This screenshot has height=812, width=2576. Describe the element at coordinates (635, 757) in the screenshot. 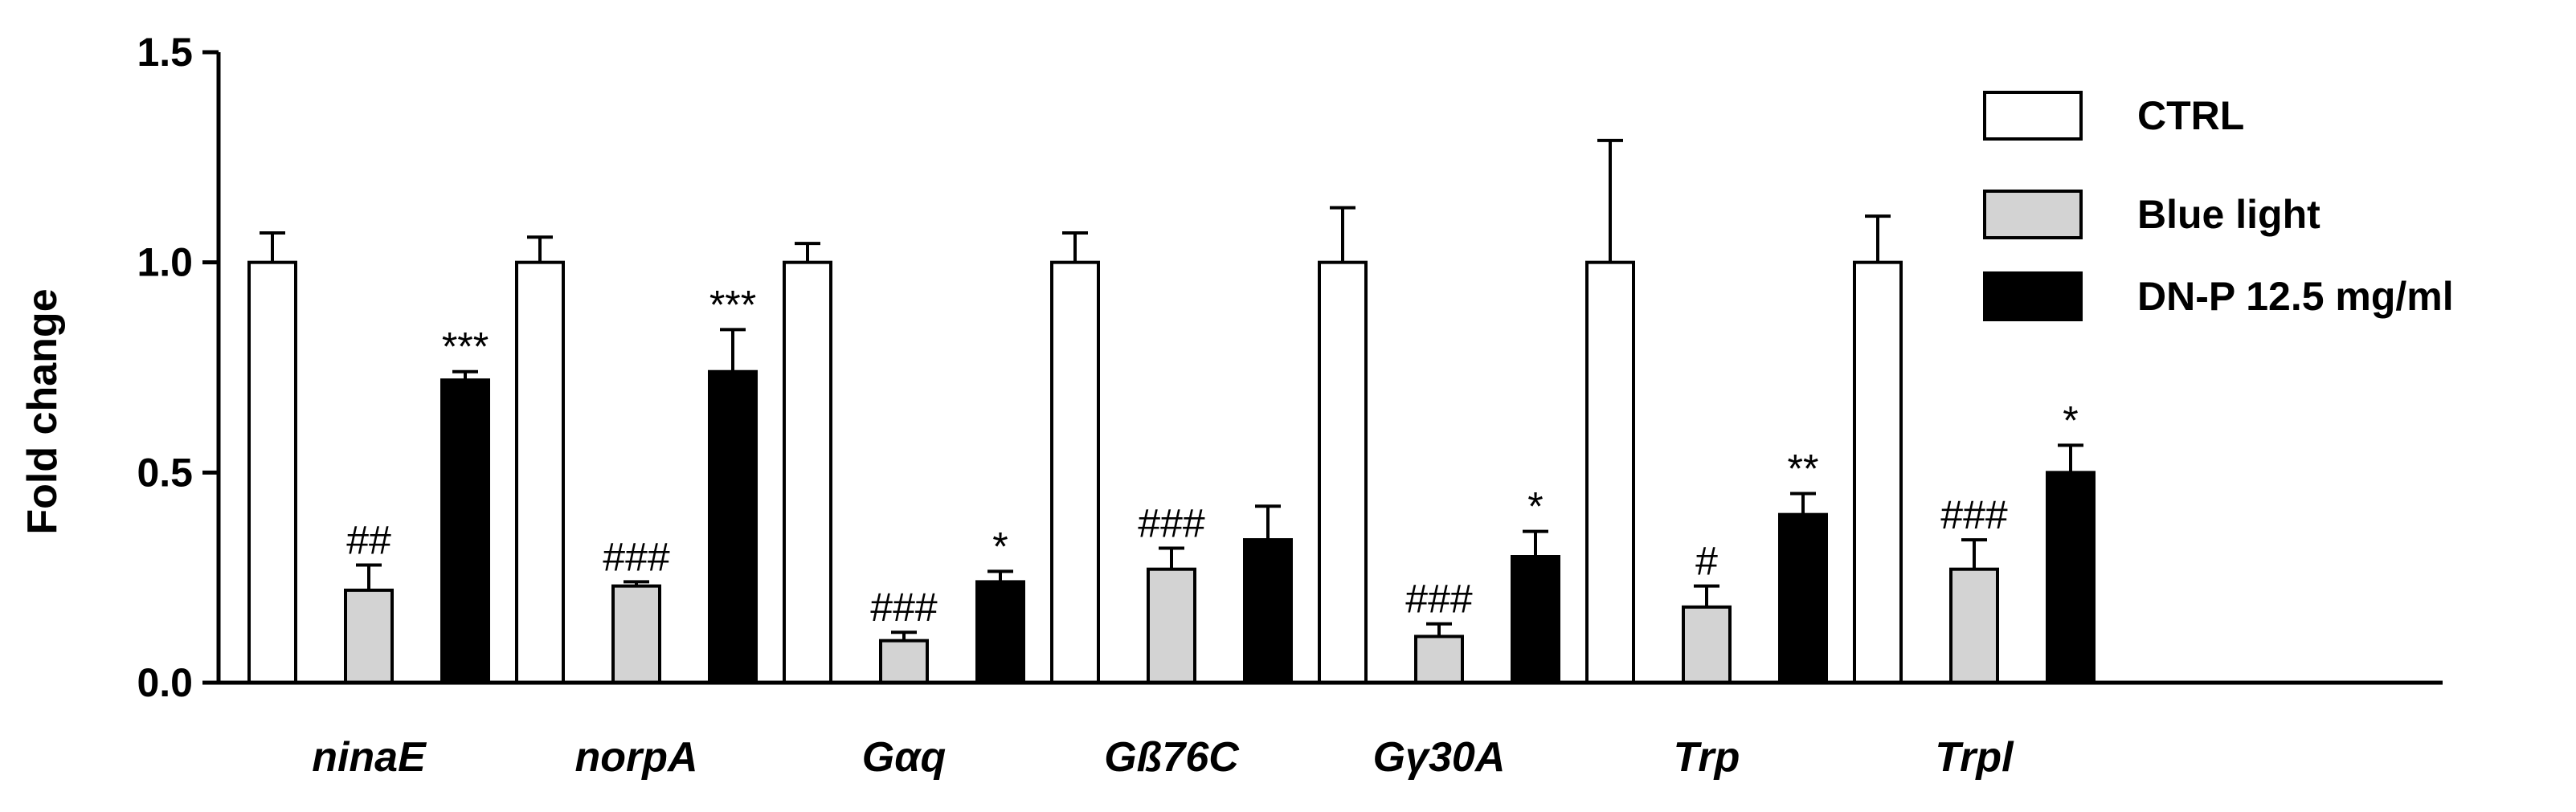

I see `x-category-label: norpA` at that location.